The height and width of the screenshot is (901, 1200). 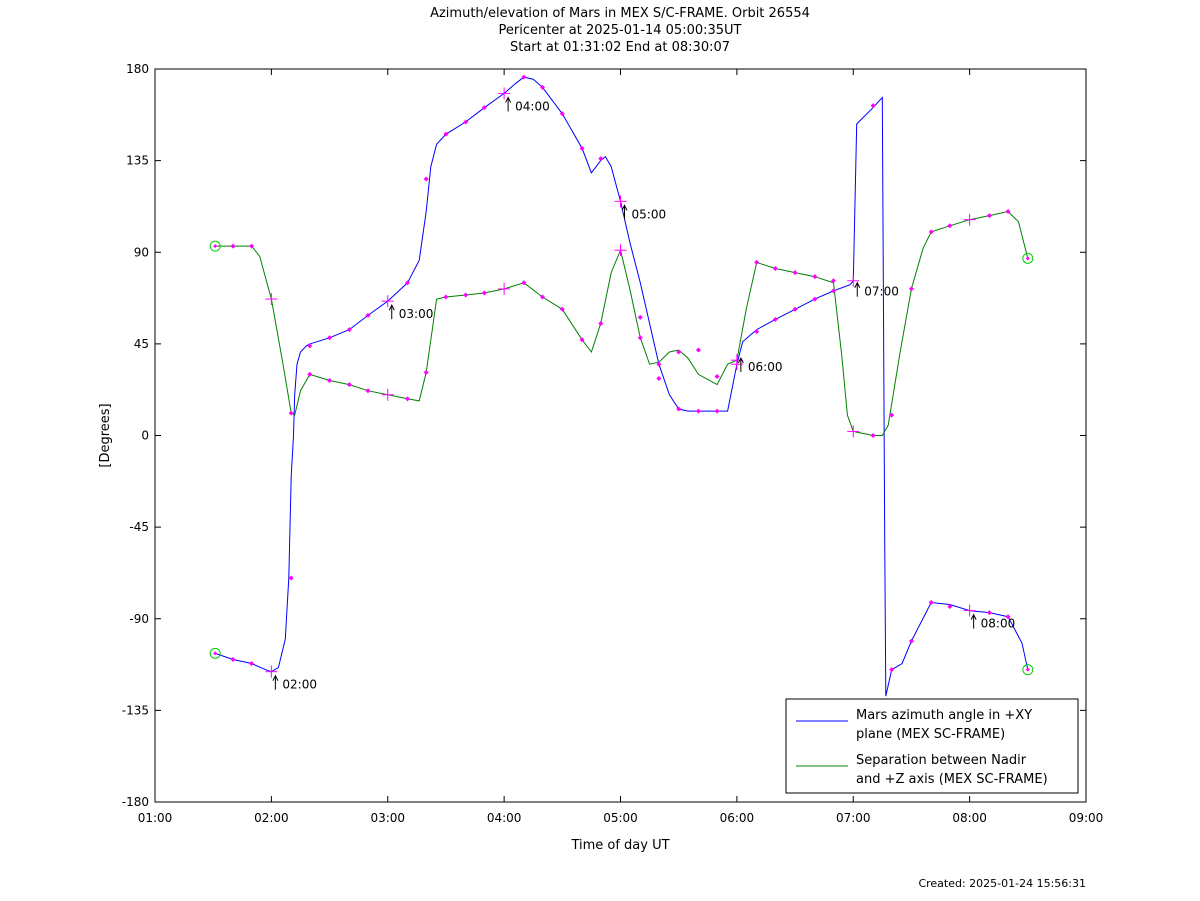 I want to click on x-tick-label: 01:00, so click(x=155, y=818).